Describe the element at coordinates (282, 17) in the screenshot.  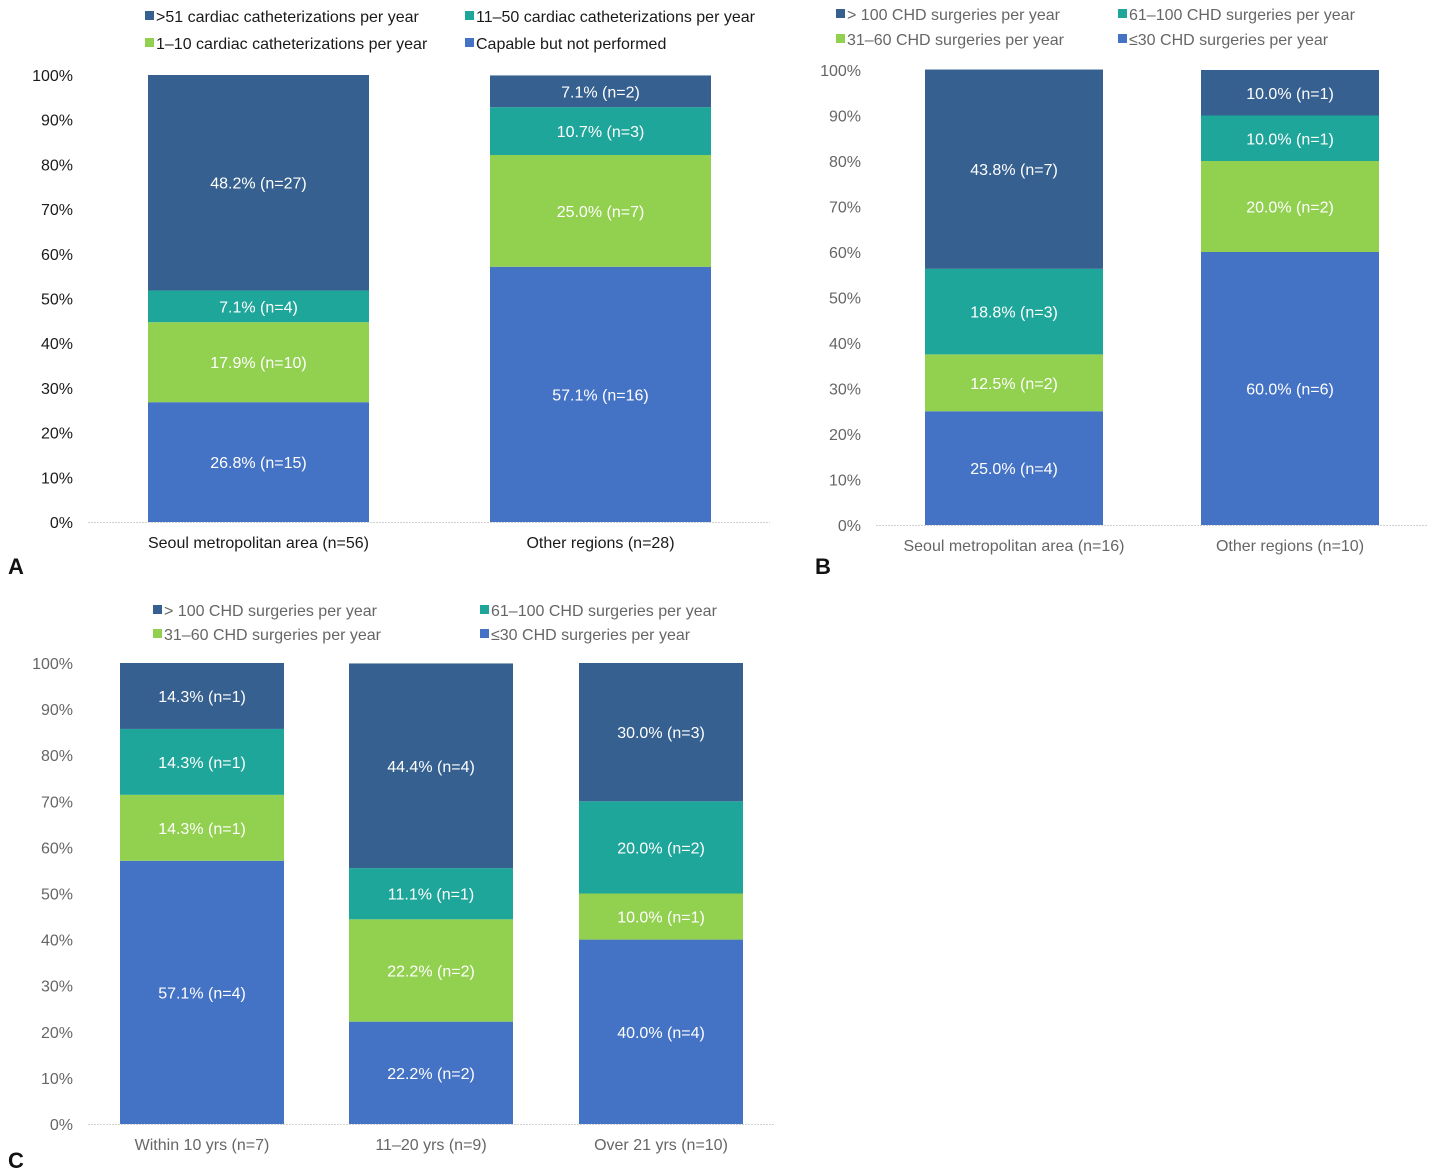
I see `legend-item: >51 cardiac catheterizations per year` at that location.